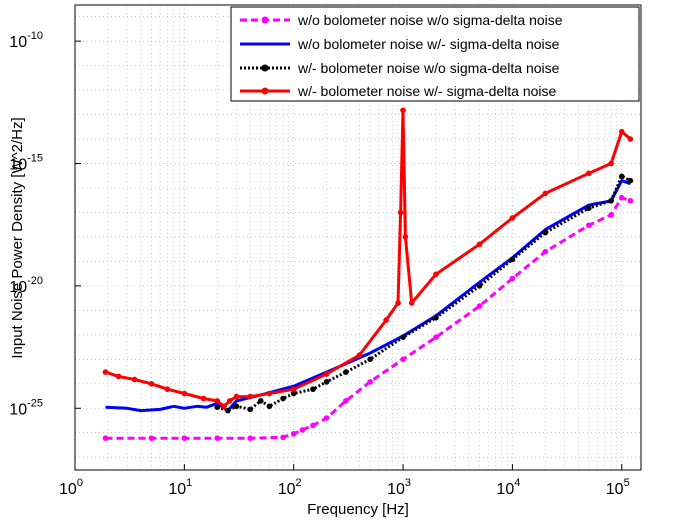 Image resolution: width=678 pixels, height=523 pixels. I want to click on x-tick-label: 10³, so click(399, 487).